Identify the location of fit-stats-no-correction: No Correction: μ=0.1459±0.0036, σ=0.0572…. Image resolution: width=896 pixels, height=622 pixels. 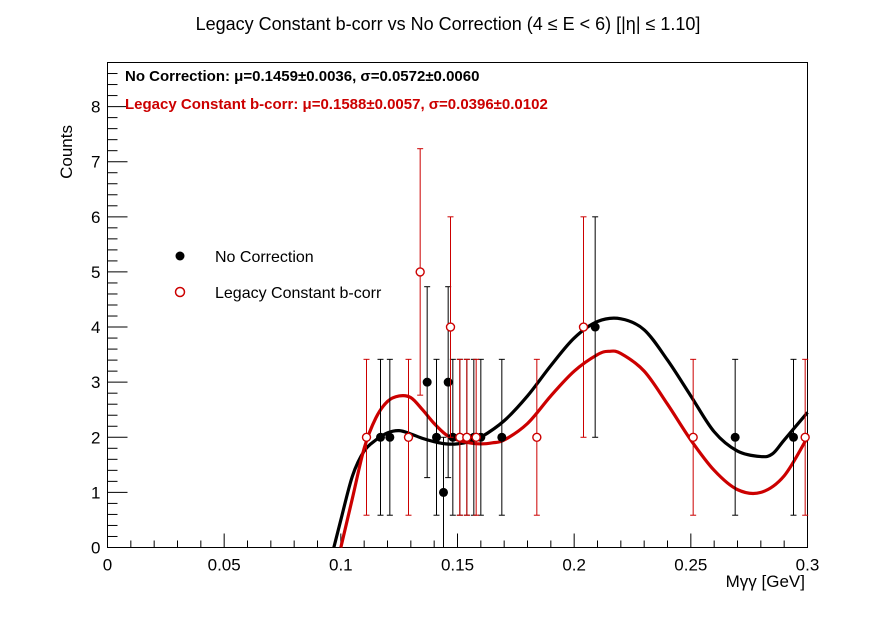
(302, 76).